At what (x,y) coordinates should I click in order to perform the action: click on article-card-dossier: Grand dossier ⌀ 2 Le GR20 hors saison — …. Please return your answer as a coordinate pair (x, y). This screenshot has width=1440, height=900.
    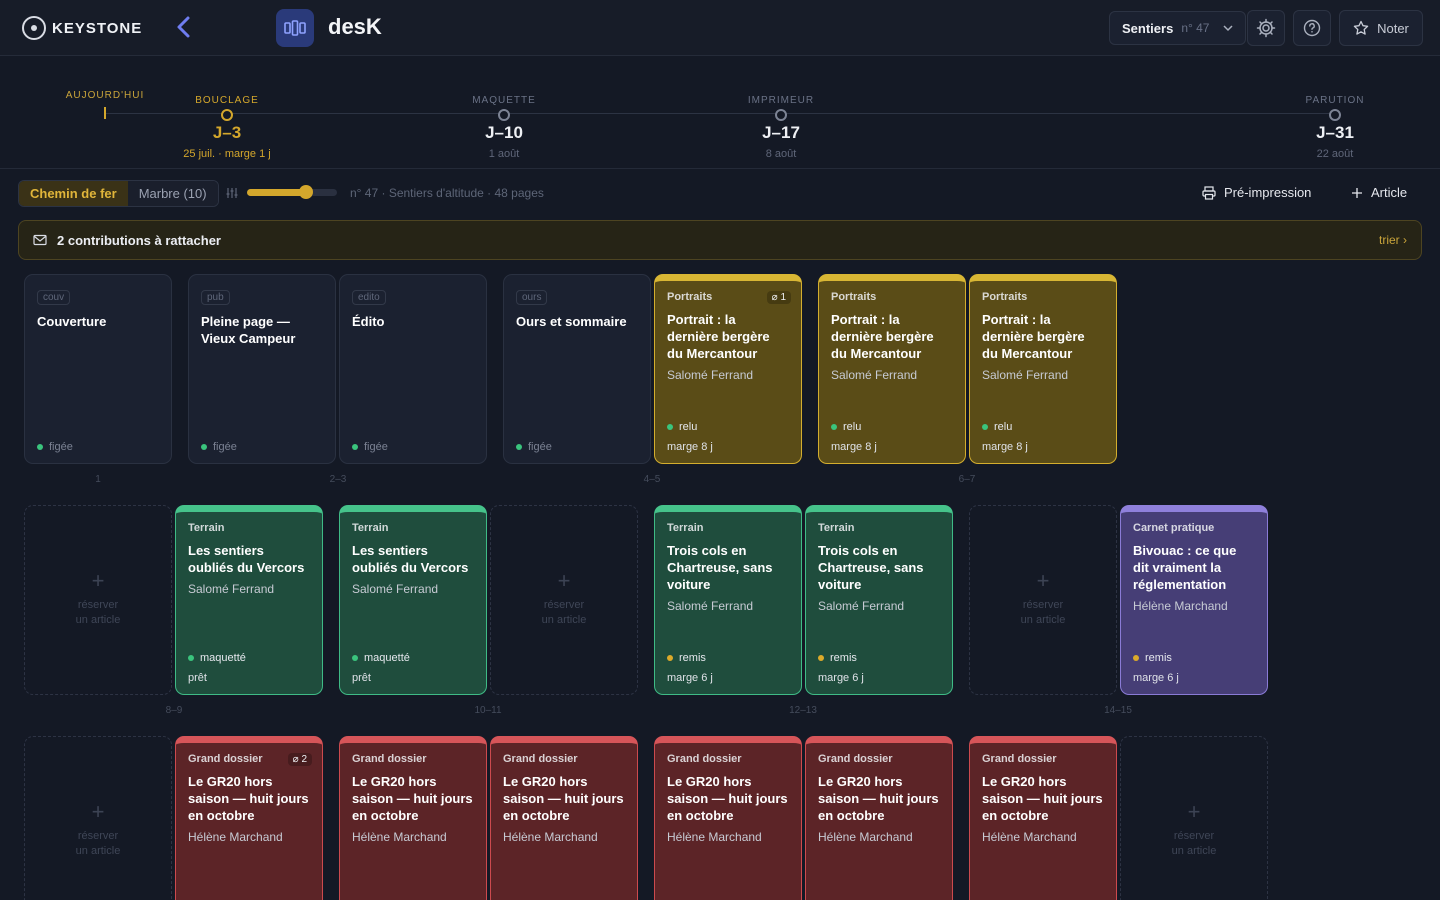
    Looking at the image, I should click on (249, 818).